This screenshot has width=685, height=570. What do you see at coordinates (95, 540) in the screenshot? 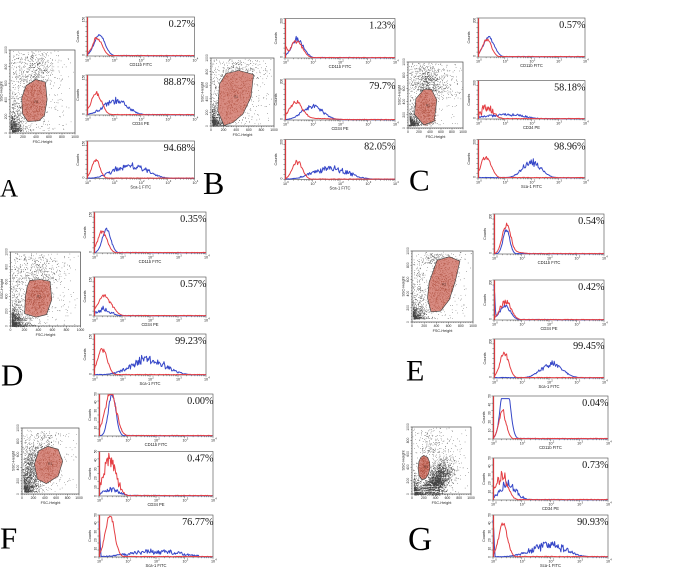
I see `svg-text: 20` at bounding box center [95, 540].